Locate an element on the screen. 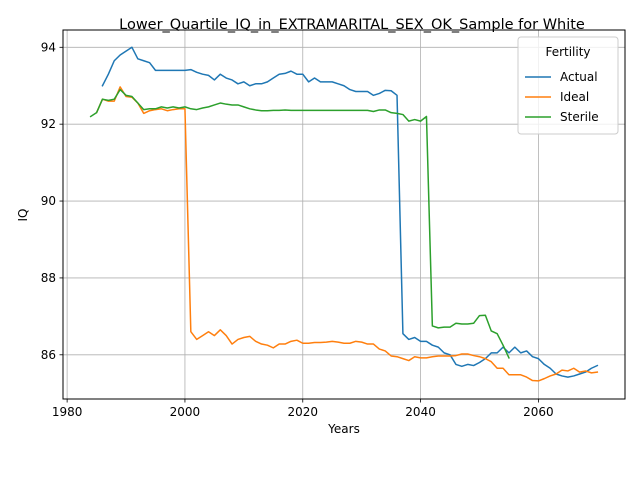  y-axis: 86 88 90 92 94 is located at coordinates (52, 201).